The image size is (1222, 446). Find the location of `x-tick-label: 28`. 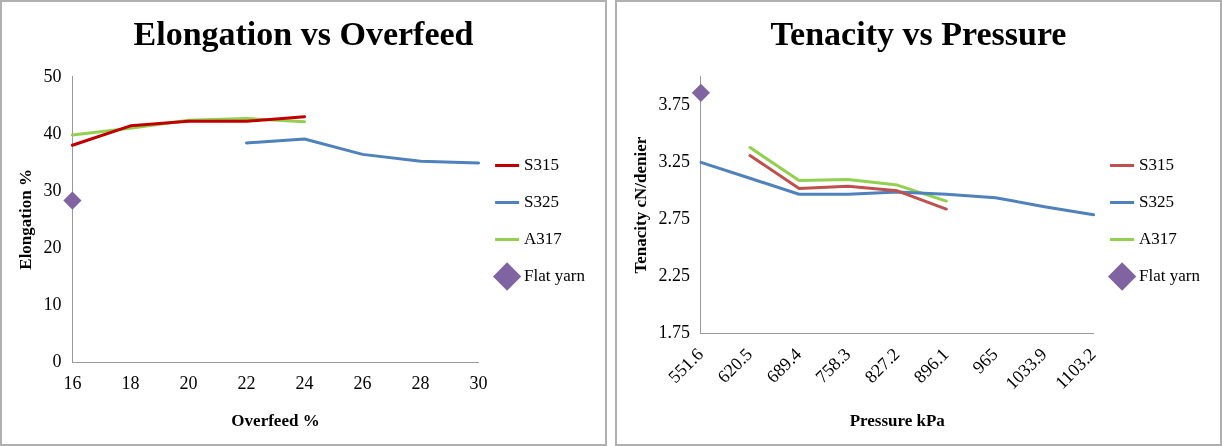

x-tick-label: 28 is located at coordinates (420, 382).